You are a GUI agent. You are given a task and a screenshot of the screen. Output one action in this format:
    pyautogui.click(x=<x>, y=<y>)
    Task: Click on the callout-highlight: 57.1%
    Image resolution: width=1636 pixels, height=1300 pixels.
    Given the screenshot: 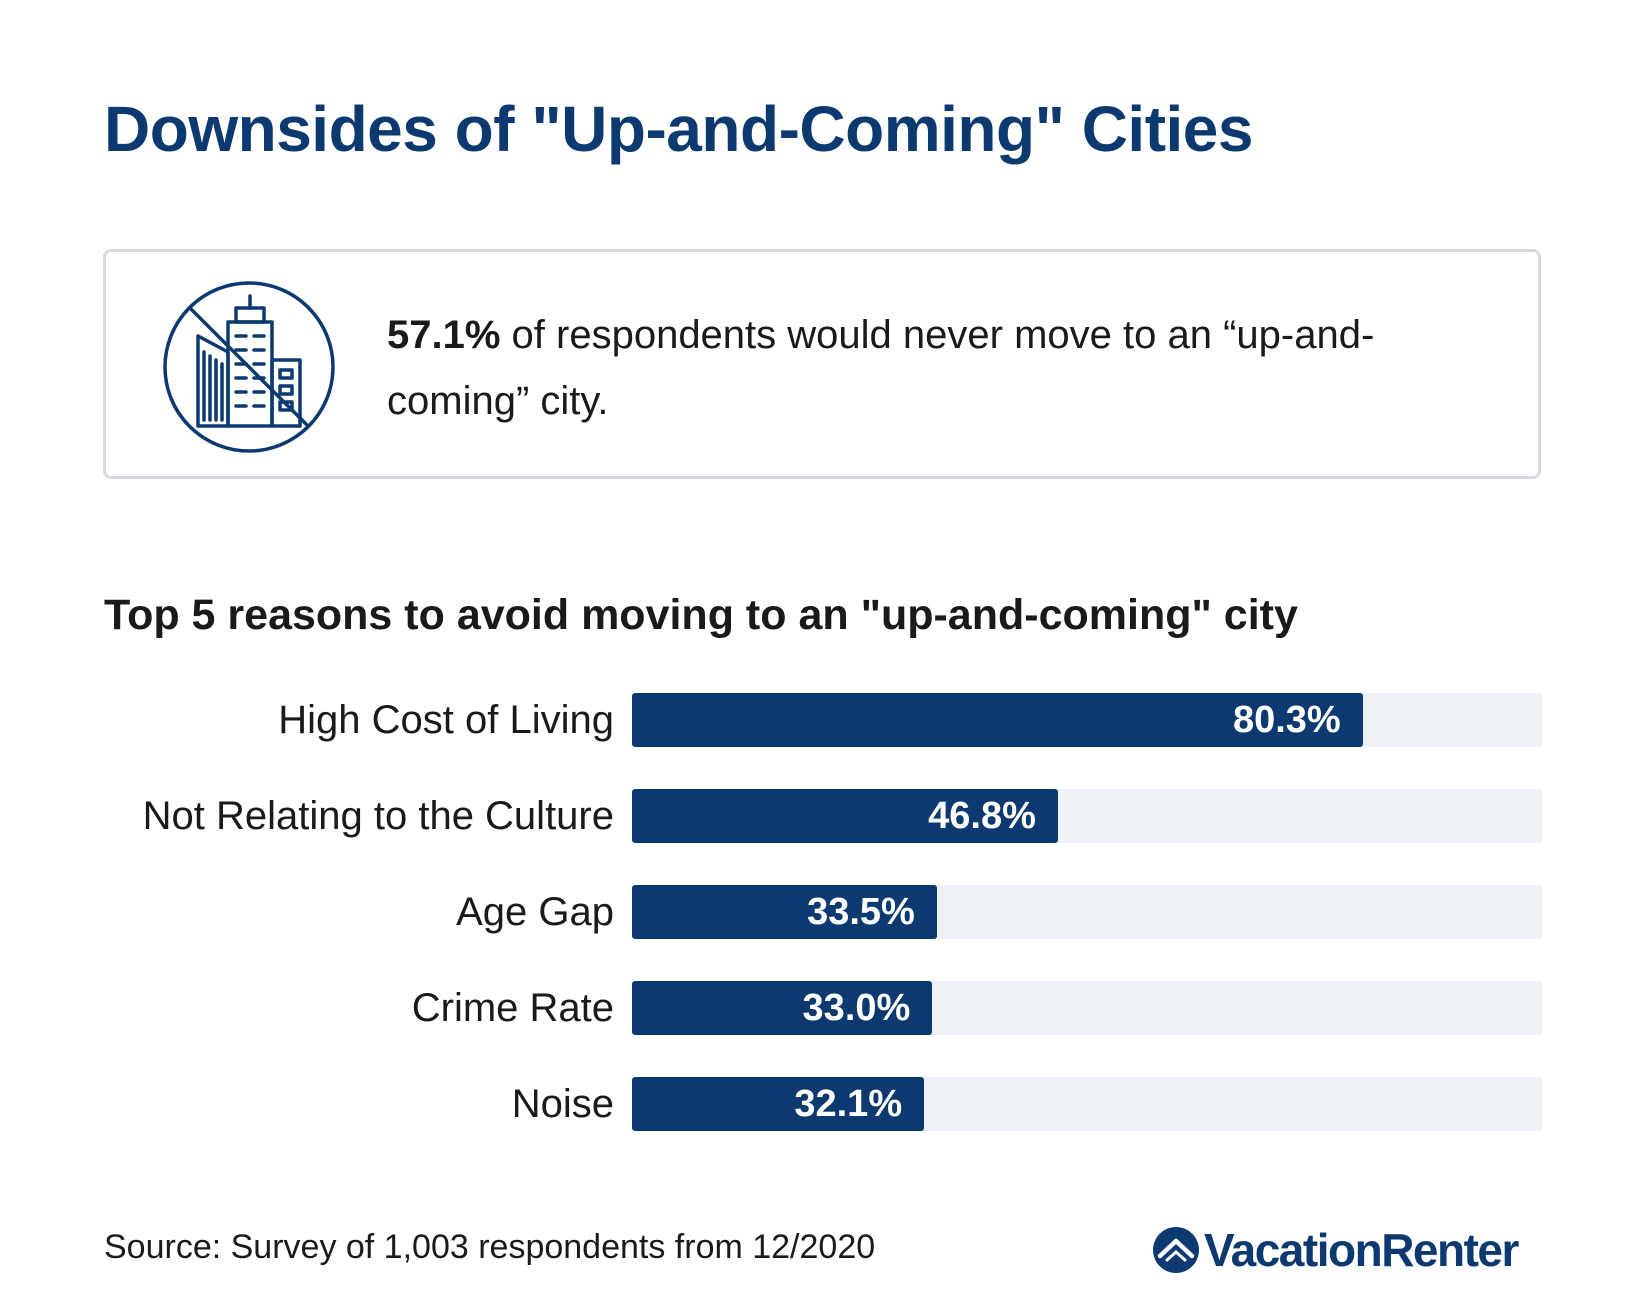 What is the action you would take?
    pyautogui.click(x=444, y=335)
    